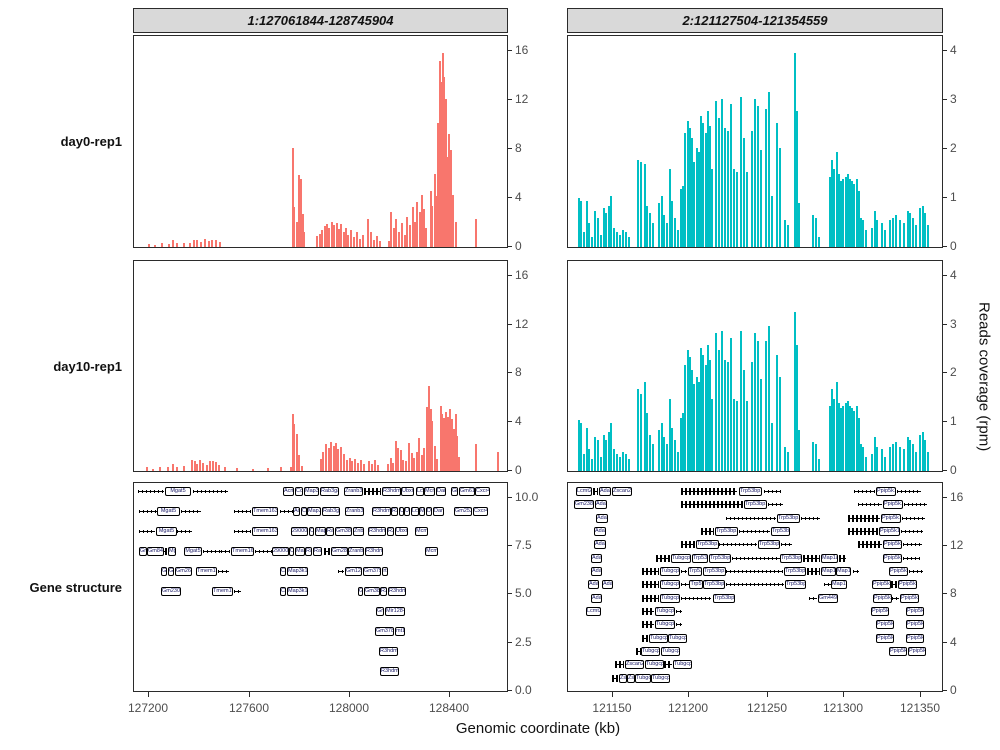 Image resolution: width=1000 pixels, height=750 pixels. Describe the element at coordinates (438, 511) in the screenshot. I see `gene-box: Dars` at that location.